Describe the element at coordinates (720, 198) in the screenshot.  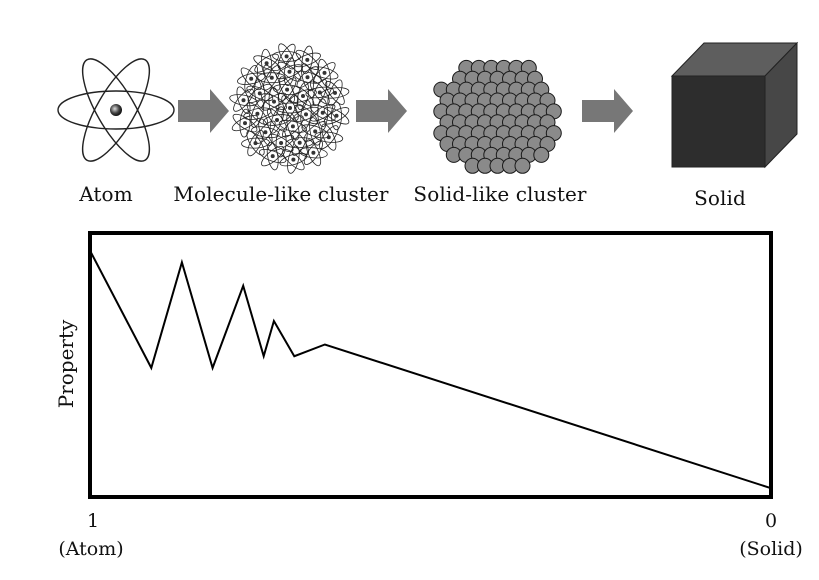
I see `solid-label: Solid` at that location.